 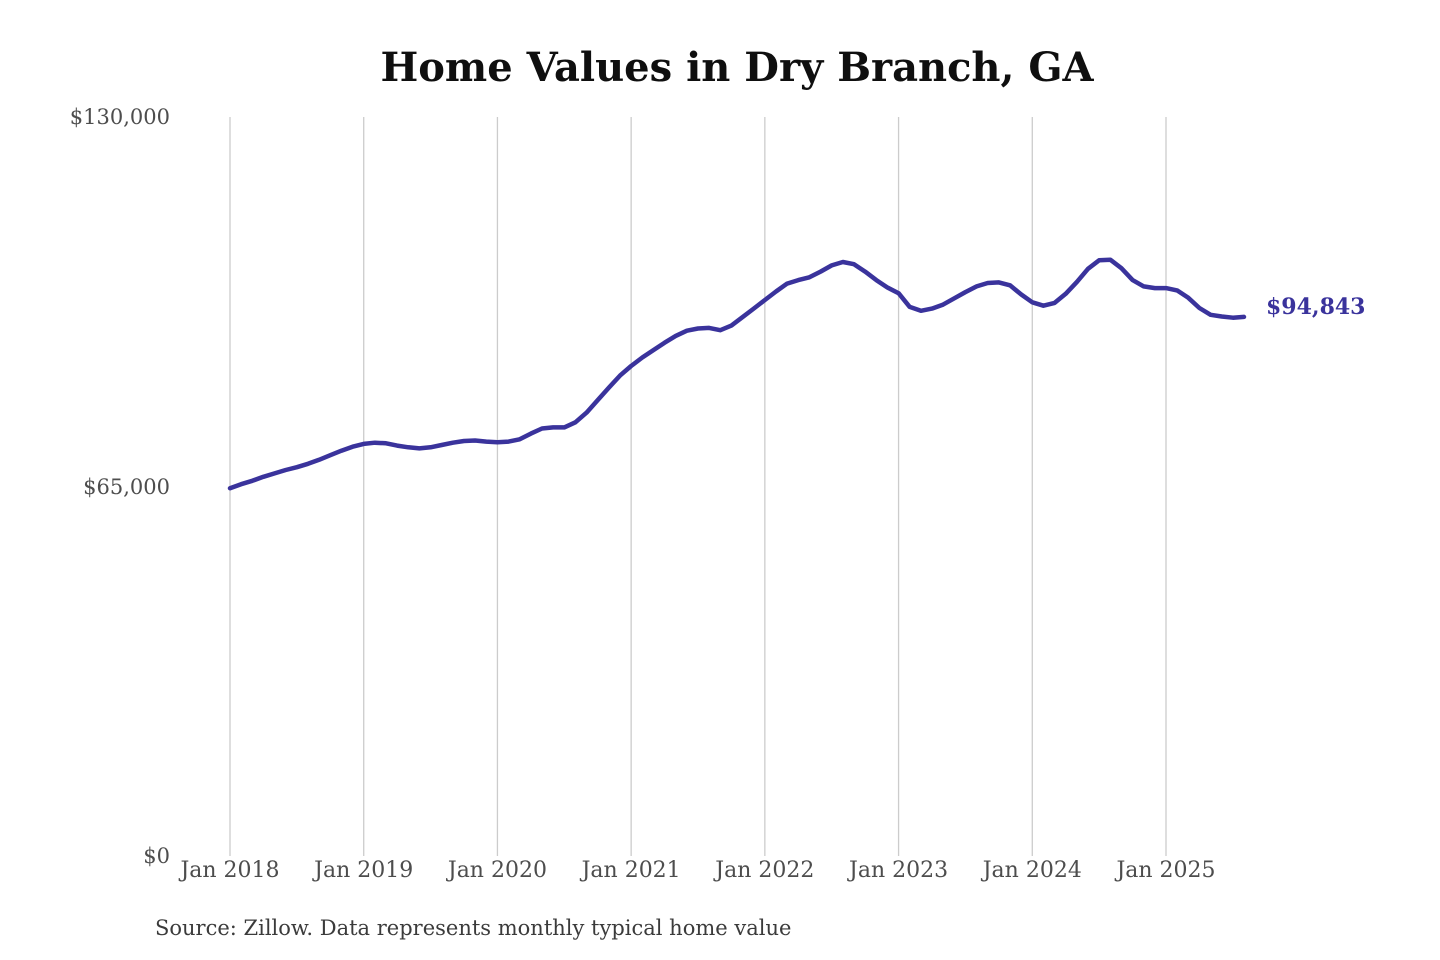 What do you see at coordinates (230, 870) in the screenshot?
I see `x-axis-tick-label: Jan 2018` at bounding box center [230, 870].